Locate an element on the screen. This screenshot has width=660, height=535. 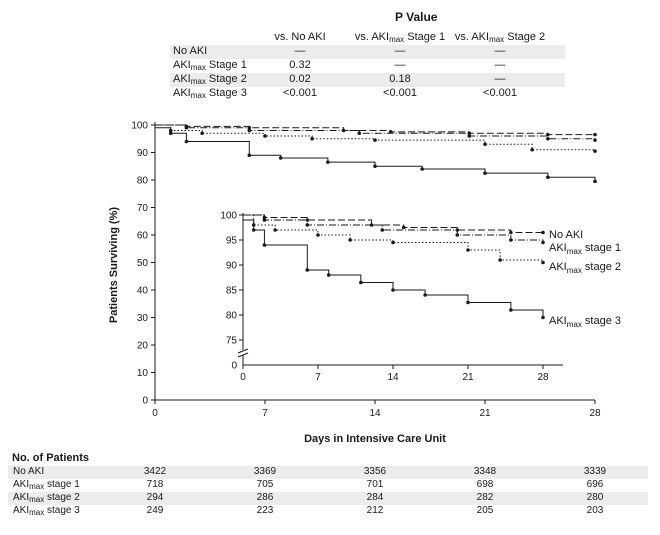
p-value-row: AKImax Stage 3 <0.001 <0.001 <0.001 is located at coordinates (367, 94).